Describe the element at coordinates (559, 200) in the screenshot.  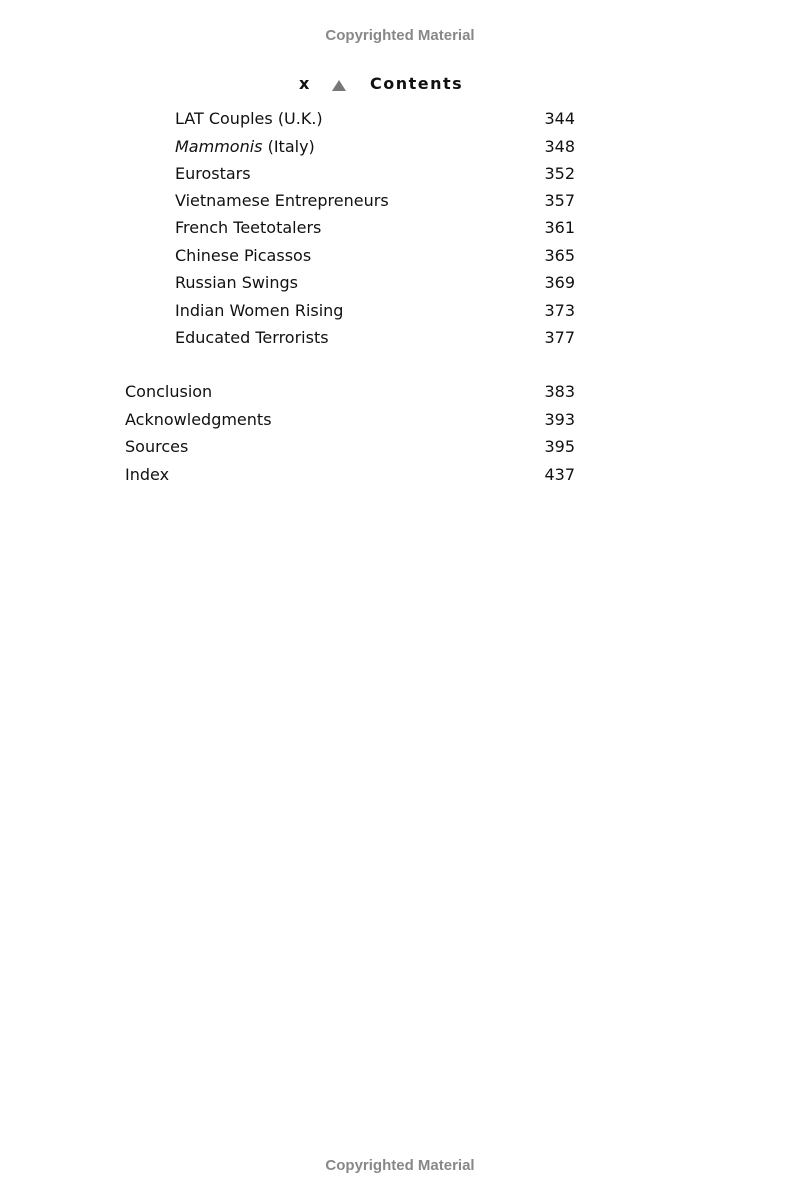
I see `toc-page: 357` at that location.